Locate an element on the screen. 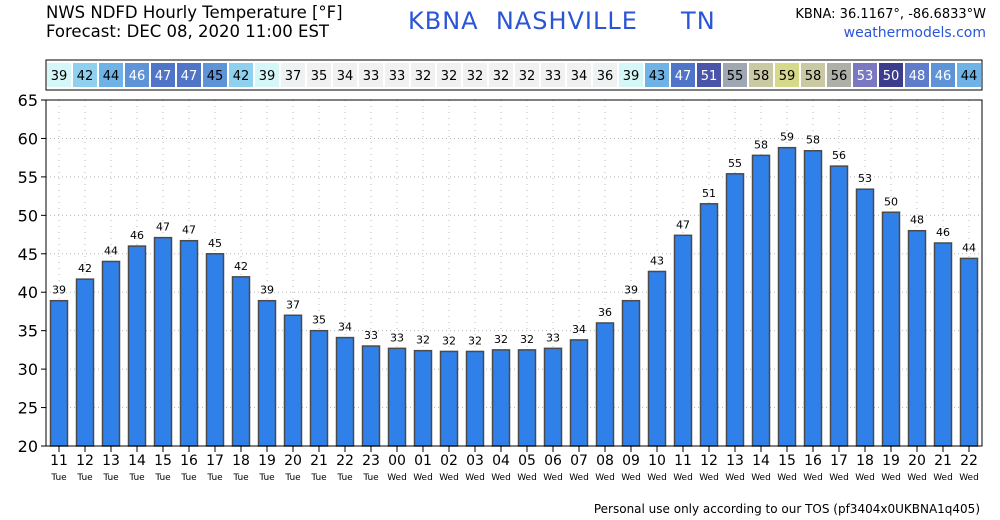 This screenshot has height=520, width=1000. x-hour-label: 16 is located at coordinates (813, 461).